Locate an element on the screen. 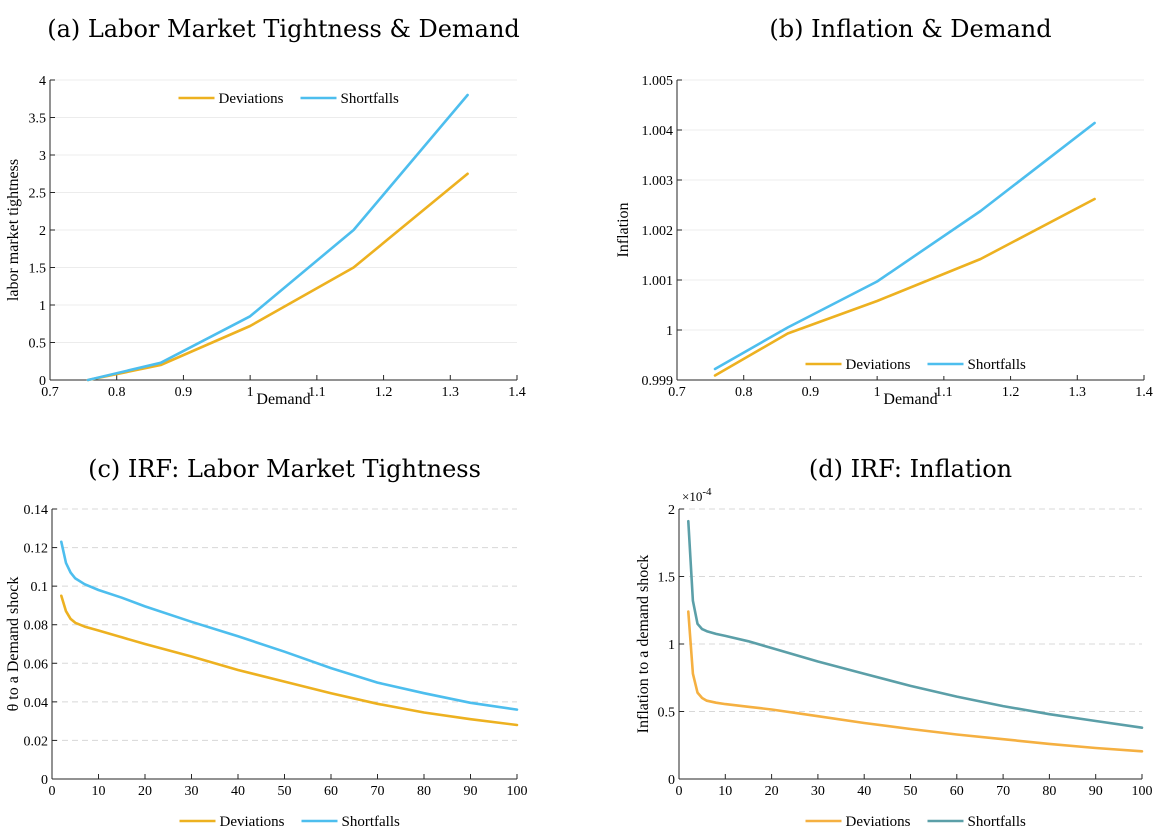  y-tick-label: 0.999 is located at coordinates (658, 381).